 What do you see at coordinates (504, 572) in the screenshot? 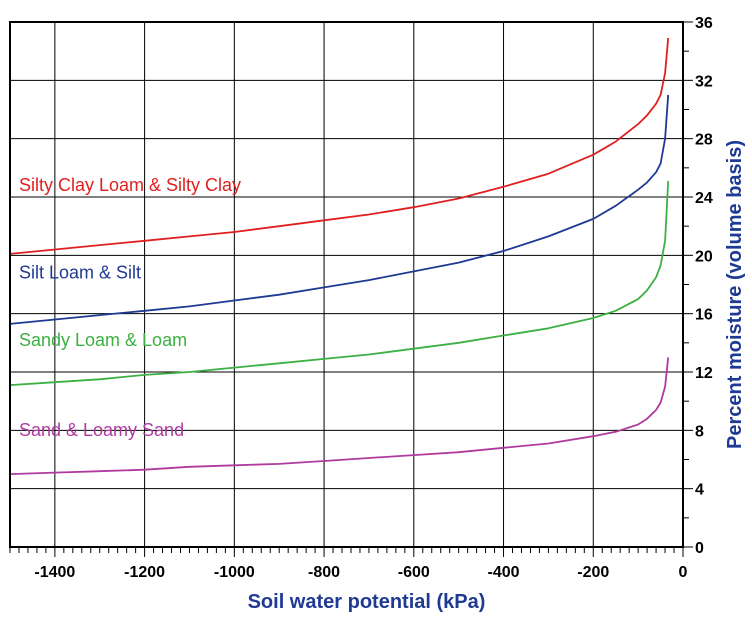
I see `x-tick-label: -400` at bounding box center [504, 572].